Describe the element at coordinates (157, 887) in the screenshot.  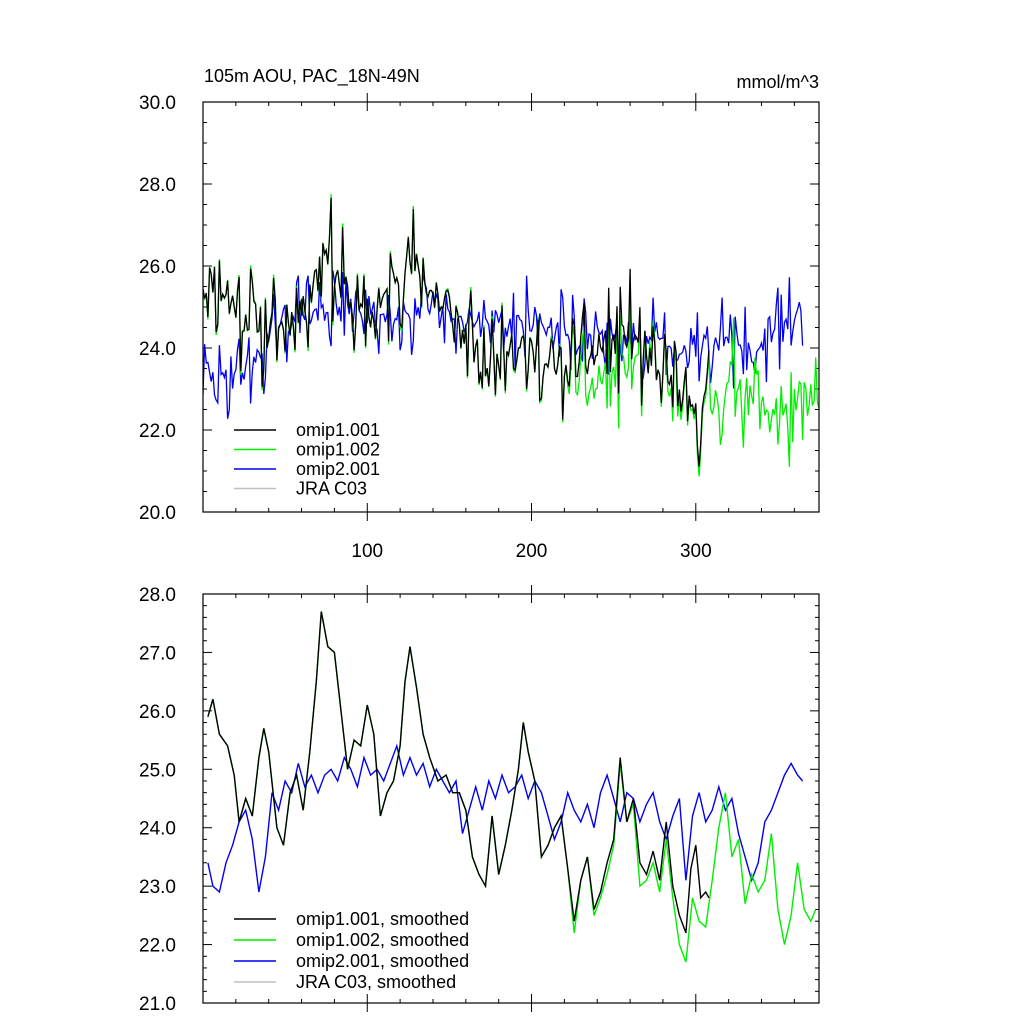
I see `y-tick-label: 23.0` at that location.